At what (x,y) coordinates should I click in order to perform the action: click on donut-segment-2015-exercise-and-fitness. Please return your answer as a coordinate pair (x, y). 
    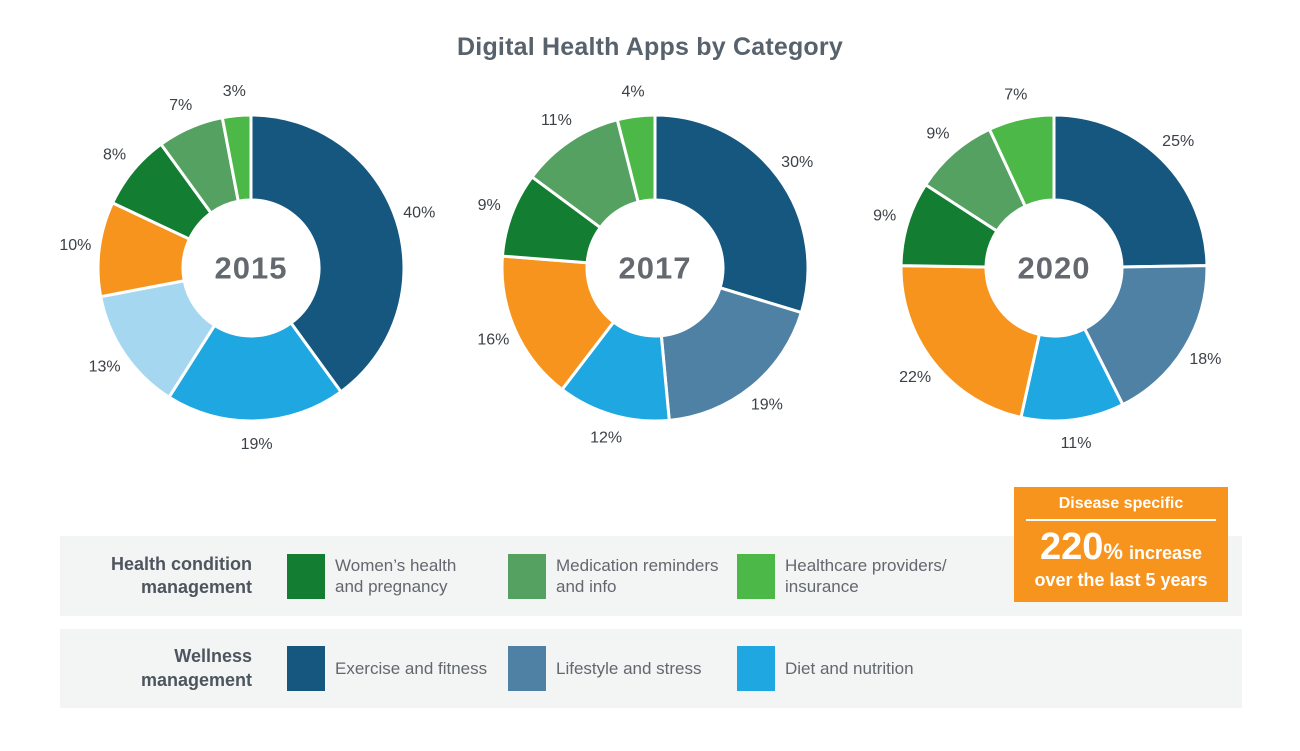
    Looking at the image, I should click on (327, 253).